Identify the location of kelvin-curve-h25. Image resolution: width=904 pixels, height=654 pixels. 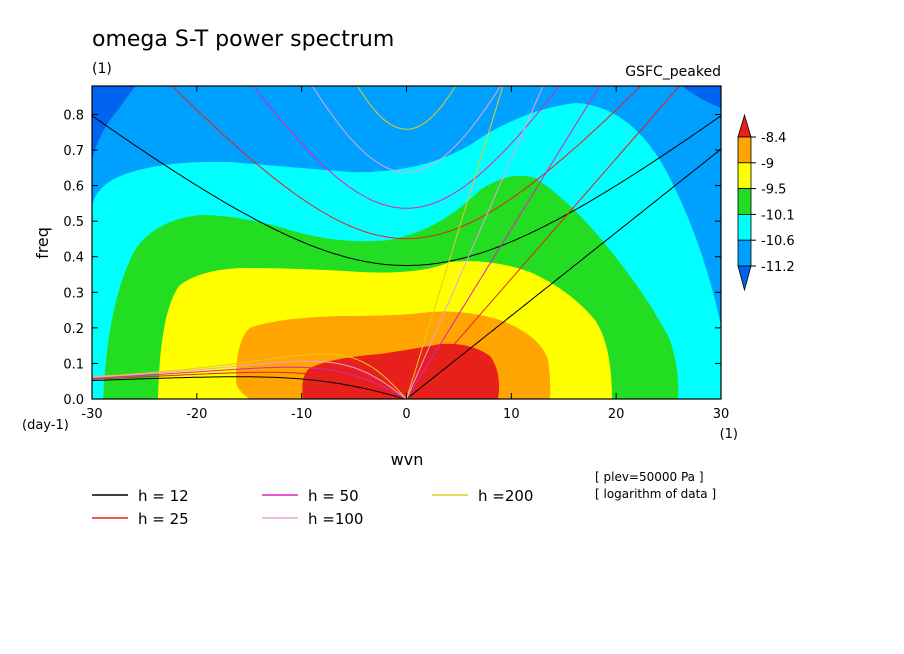
(543, 242).